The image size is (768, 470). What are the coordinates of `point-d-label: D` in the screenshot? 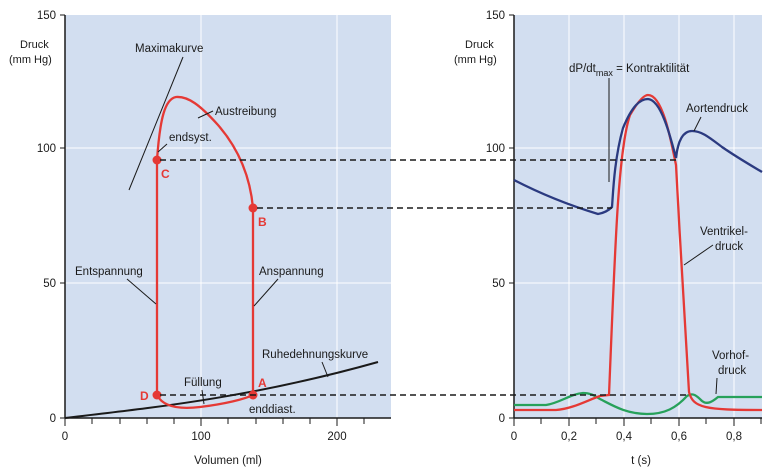 It's located at (144, 396).